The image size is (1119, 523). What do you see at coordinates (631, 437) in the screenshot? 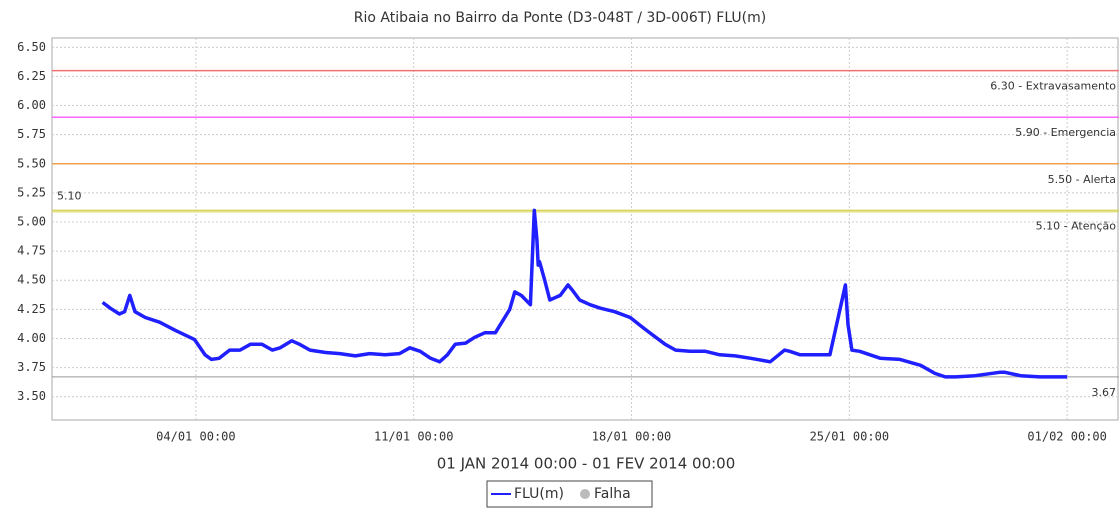
I see `x-tick-label: 18/01 00:00` at bounding box center [631, 437].